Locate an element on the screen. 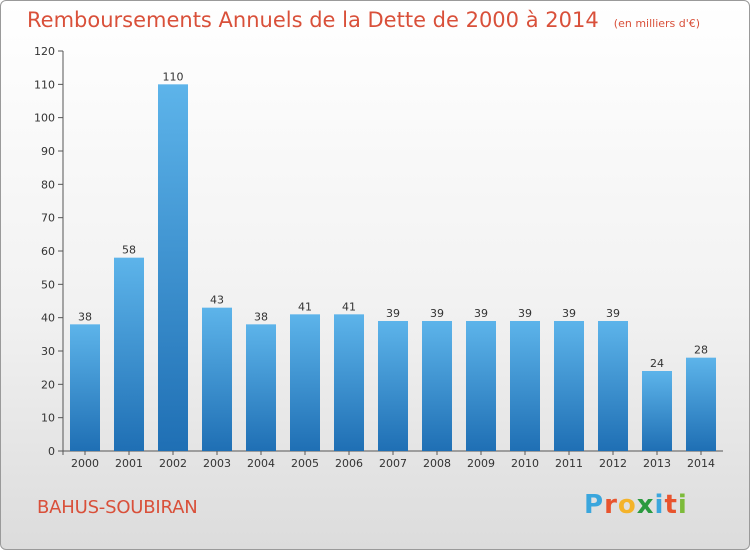 This screenshot has width=750, height=550. x-tick-label: 2012 is located at coordinates (613, 463).